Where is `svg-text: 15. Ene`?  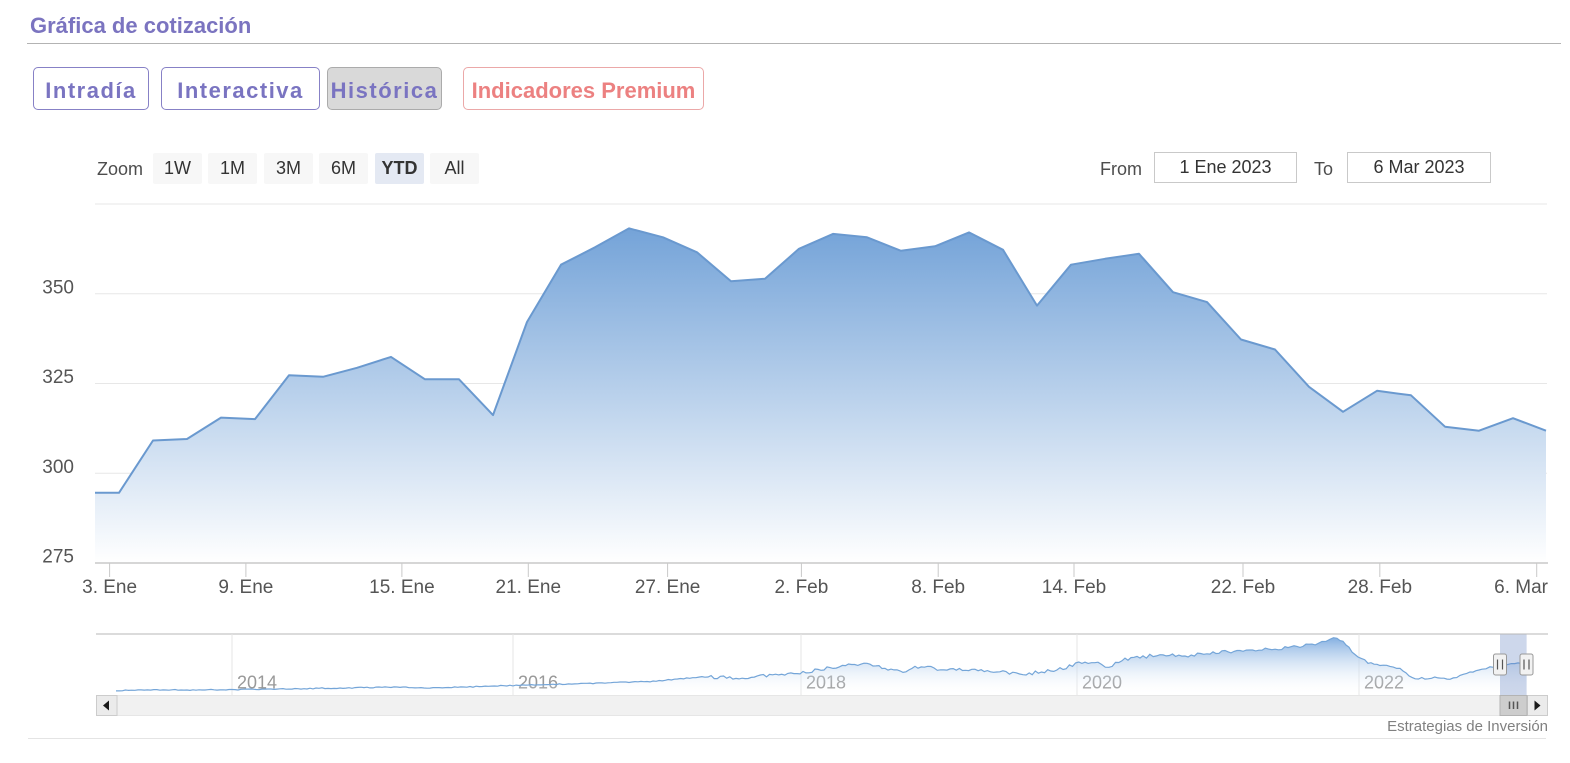
svg-text: 15. Ene is located at coordinates (402, 587).